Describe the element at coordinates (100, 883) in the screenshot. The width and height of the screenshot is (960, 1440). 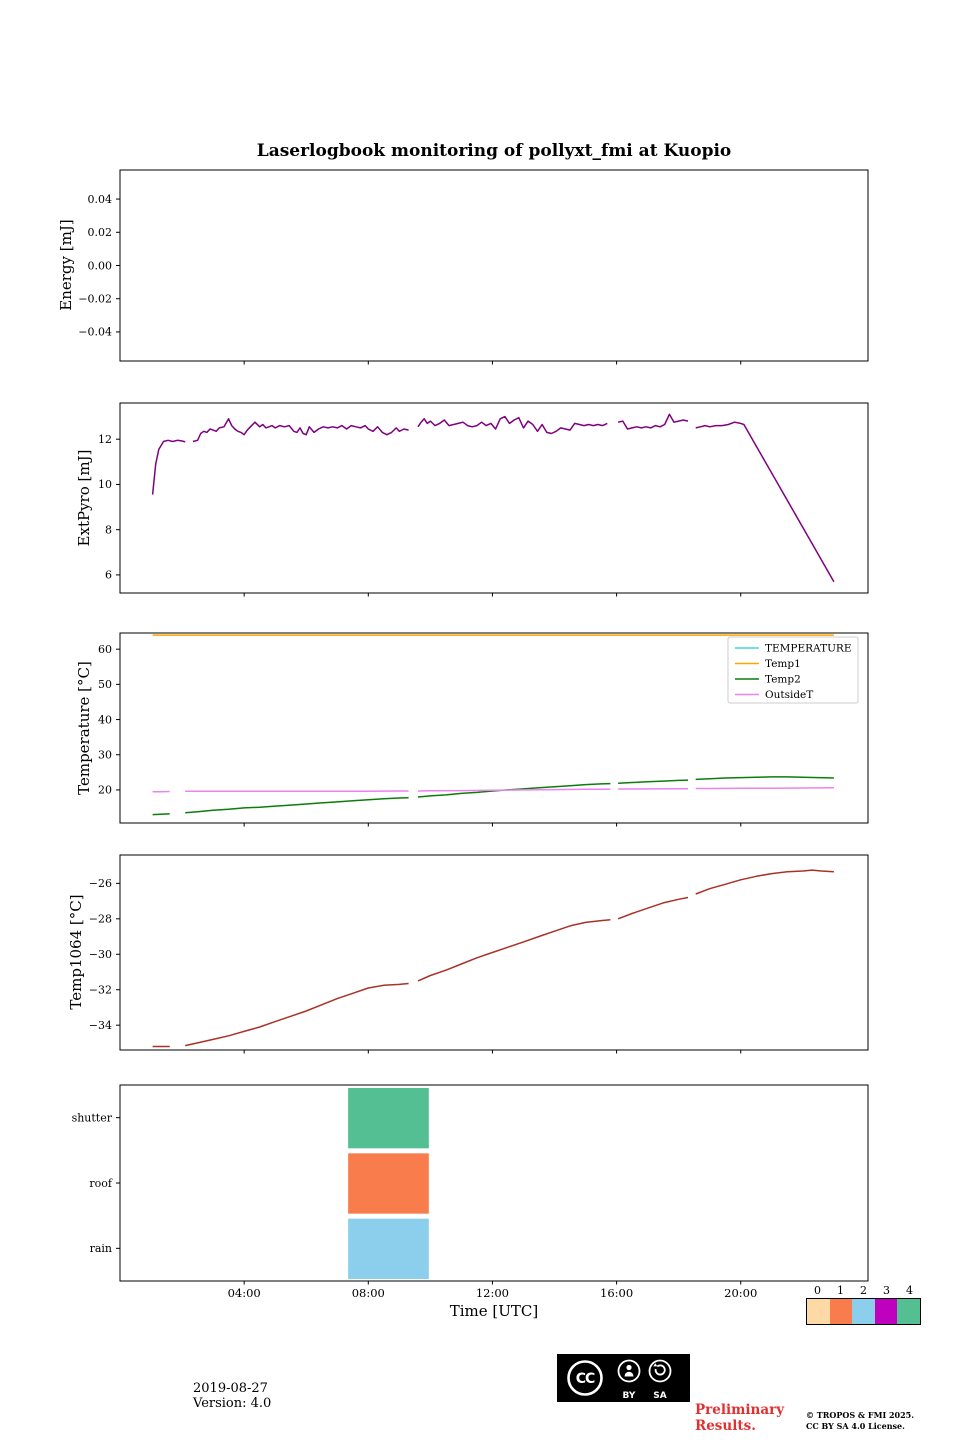
I see `tick-label: −26` at that location.